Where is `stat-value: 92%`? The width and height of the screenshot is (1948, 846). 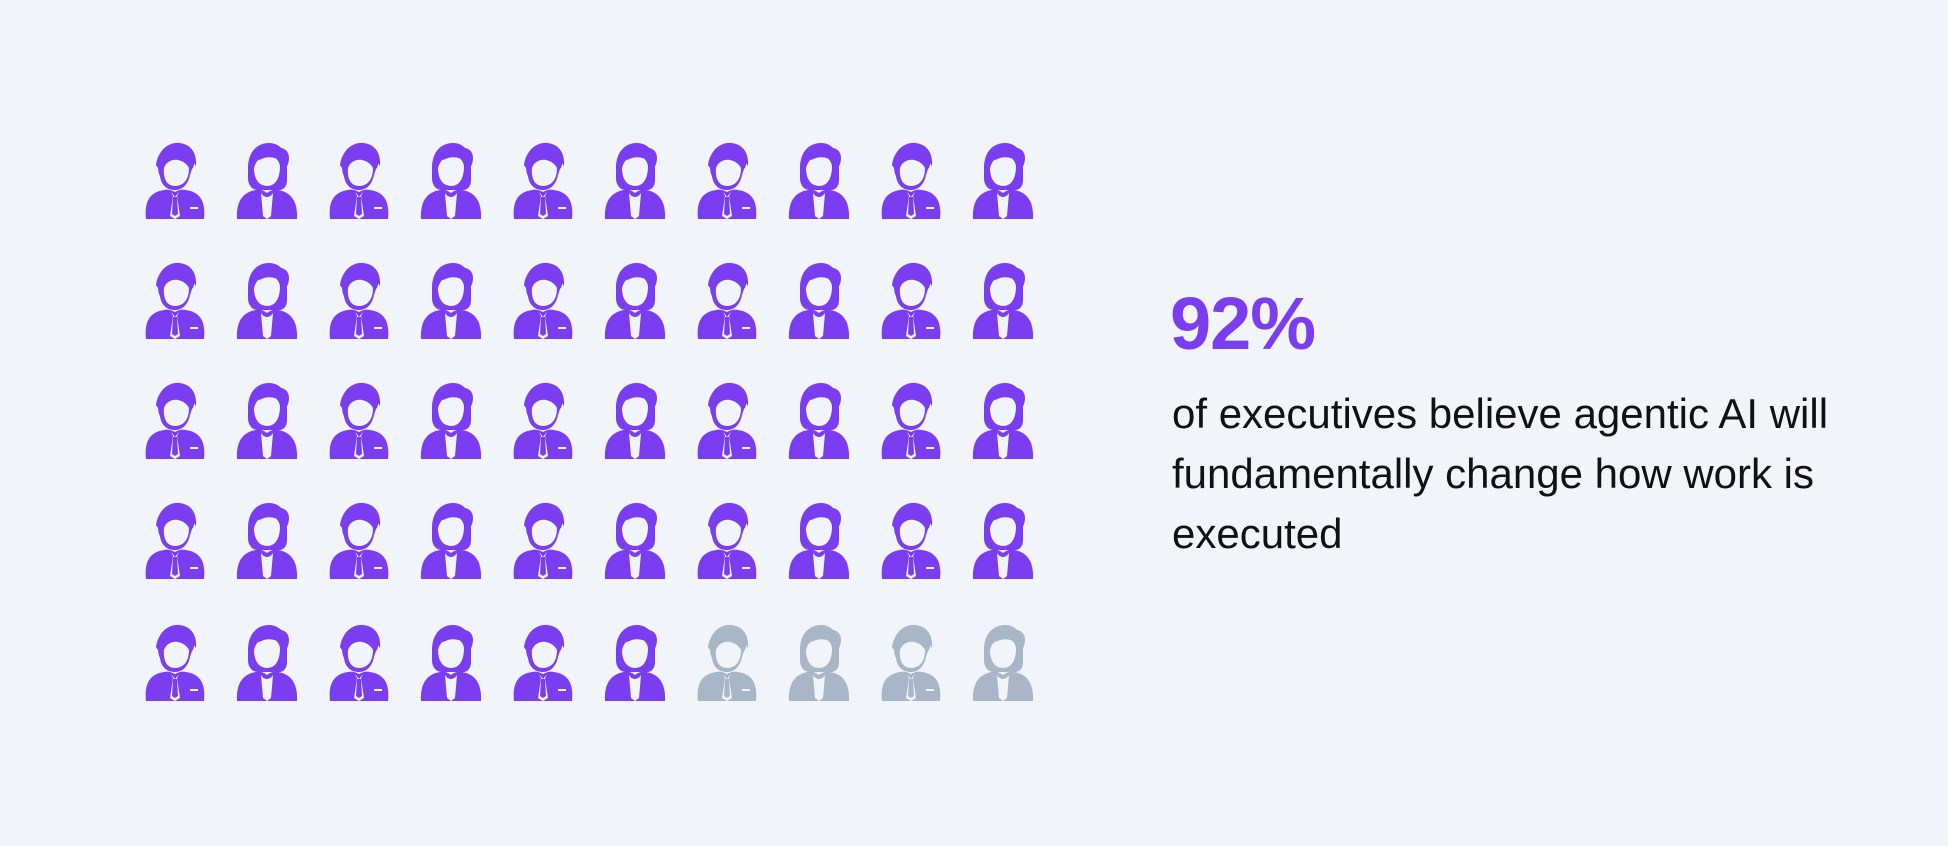 stat-value: 92% is located at coordinates (1243, 323).